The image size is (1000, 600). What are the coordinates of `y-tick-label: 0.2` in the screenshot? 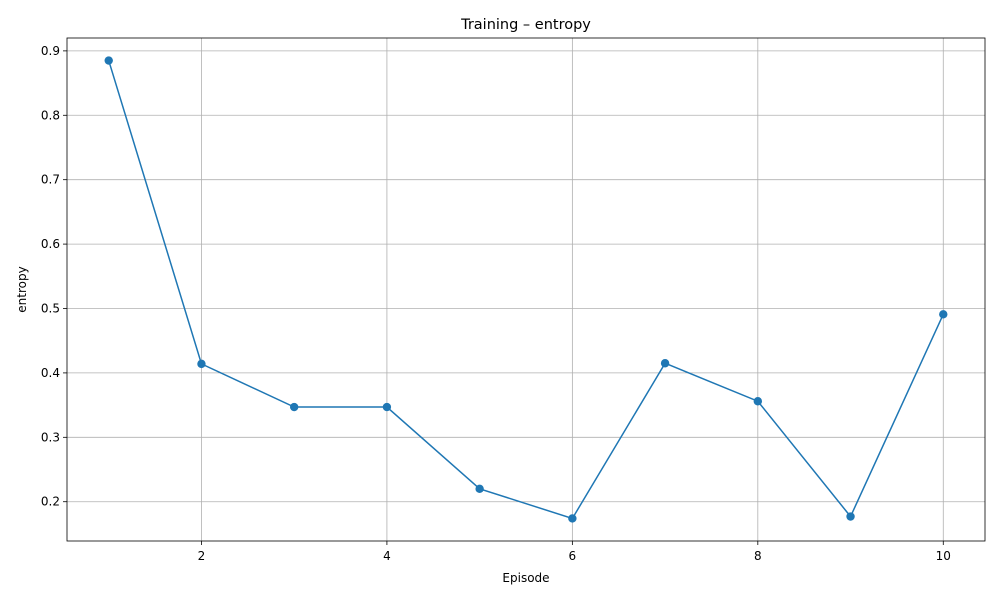 It's located at (50, 502).